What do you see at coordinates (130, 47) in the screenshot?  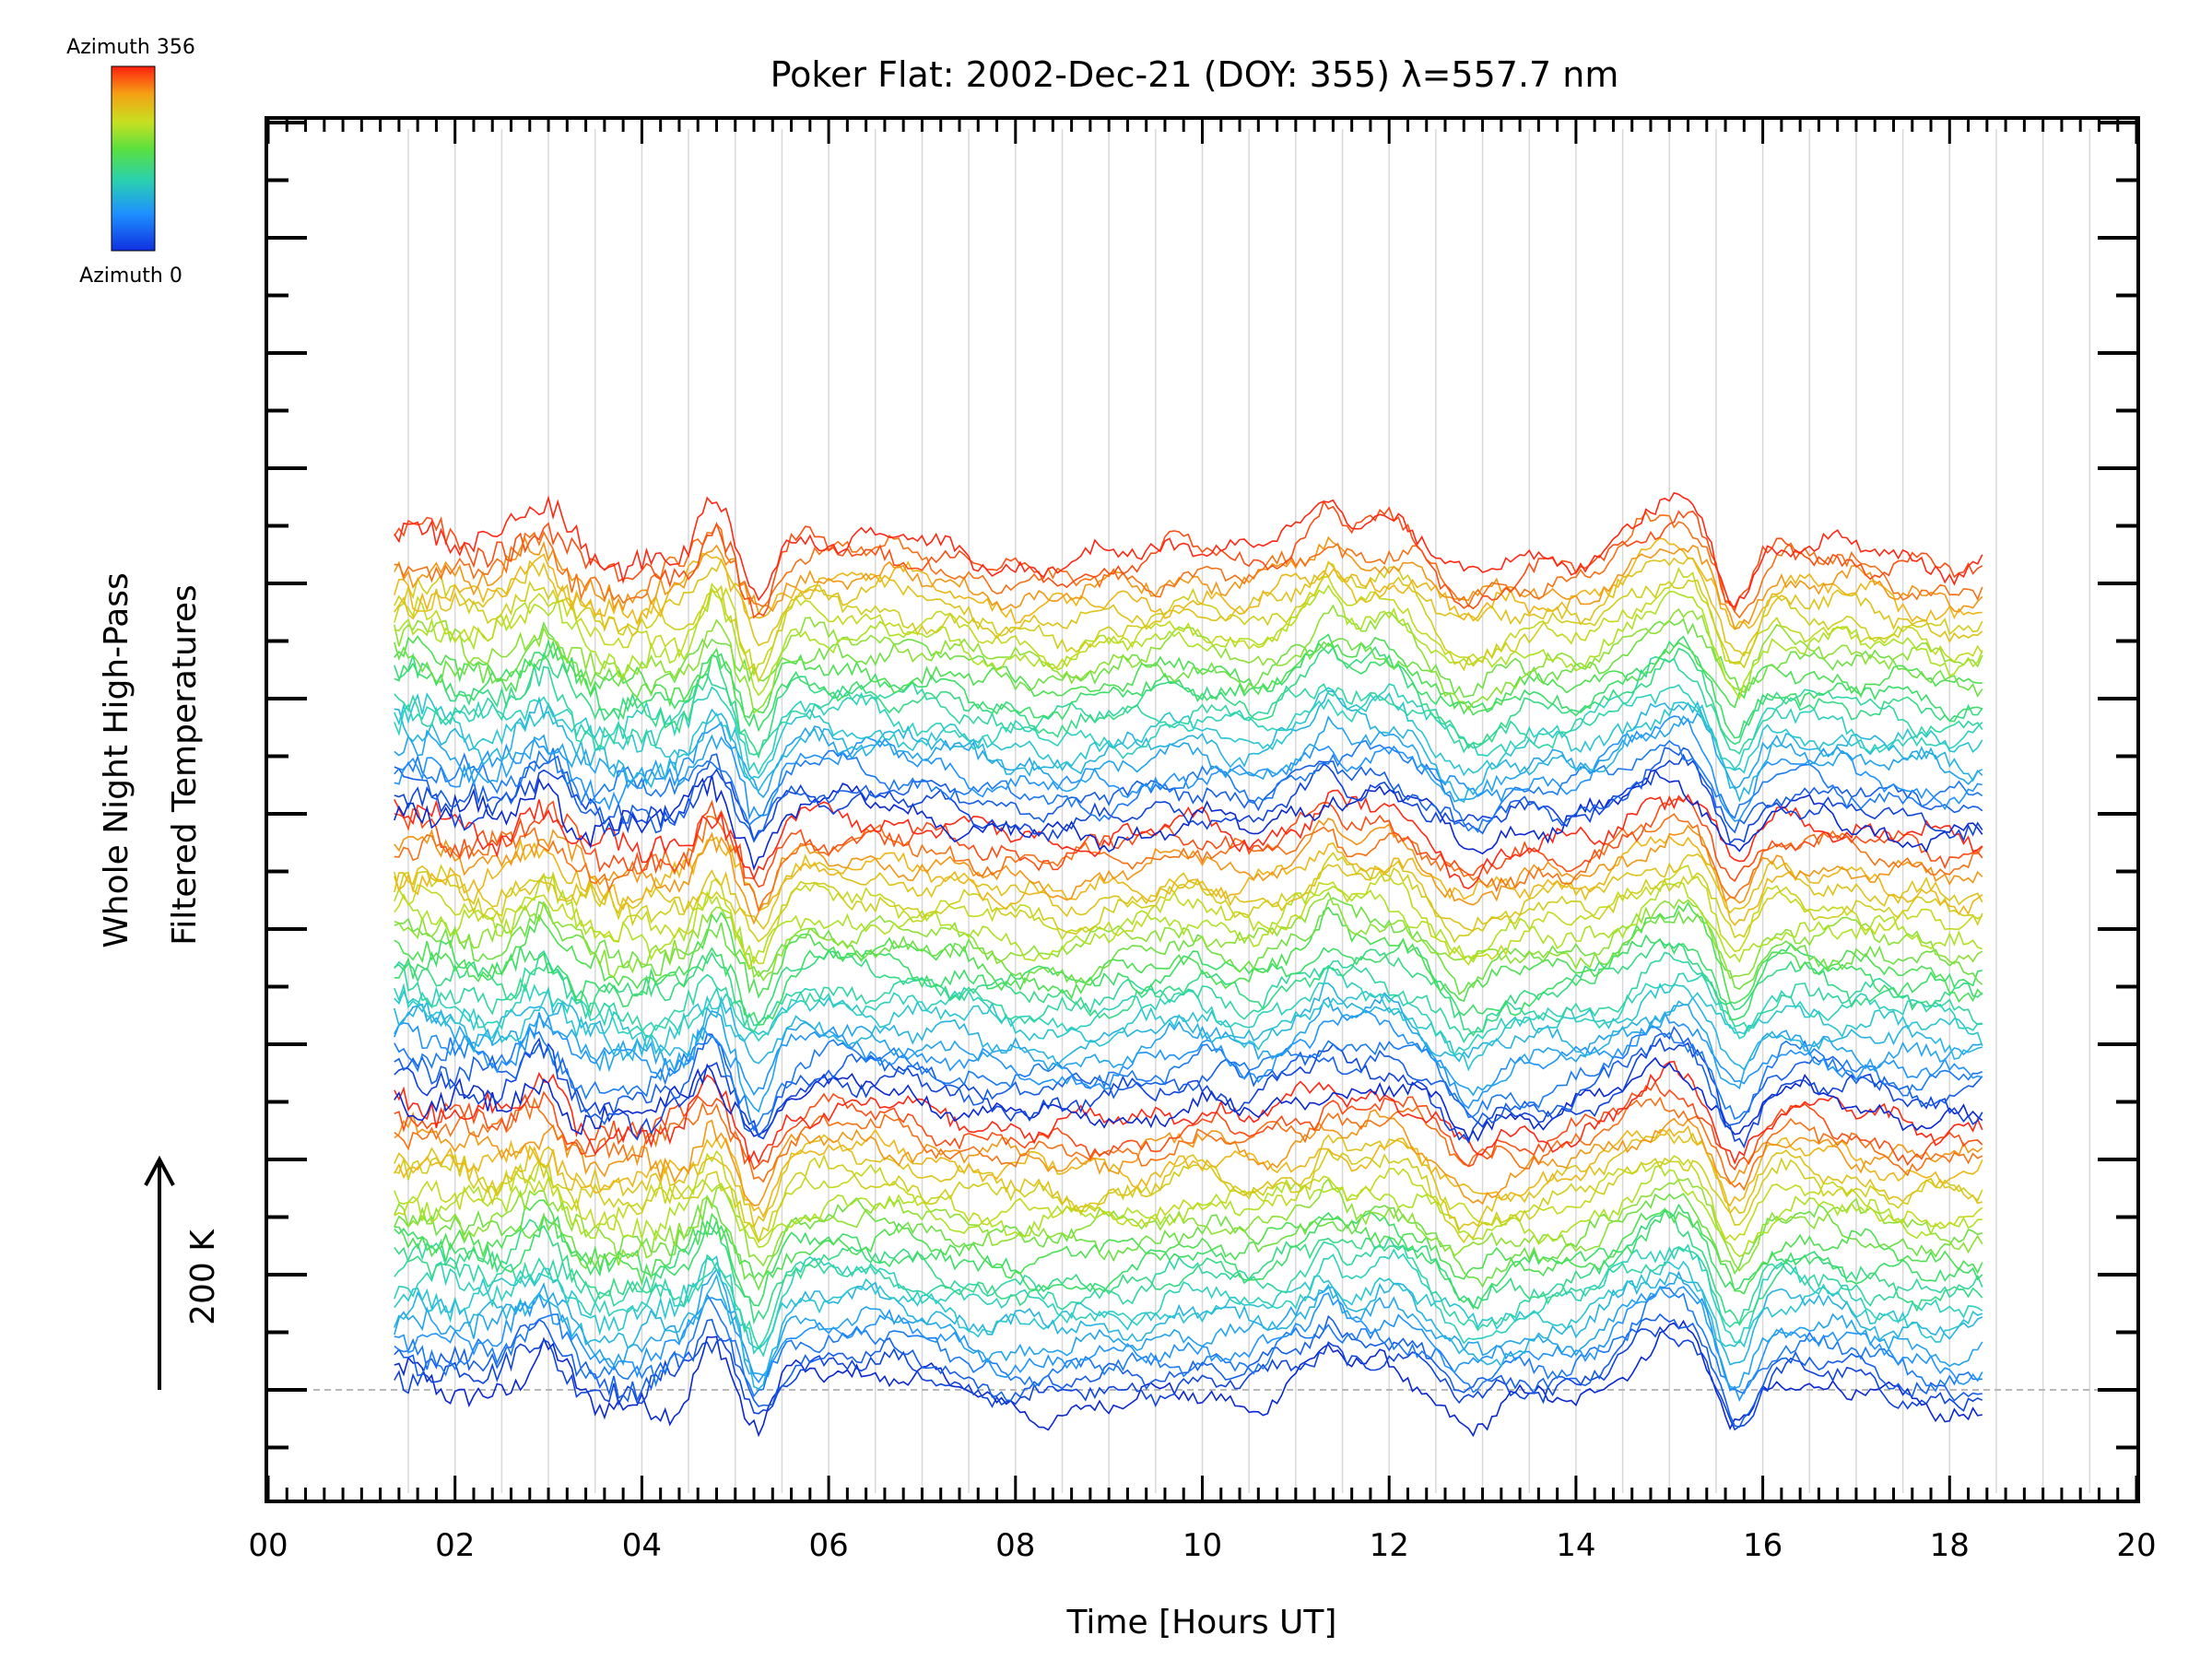 I see `colorbar-top-label: Azimuth 356` at bounding box center [130, 47].